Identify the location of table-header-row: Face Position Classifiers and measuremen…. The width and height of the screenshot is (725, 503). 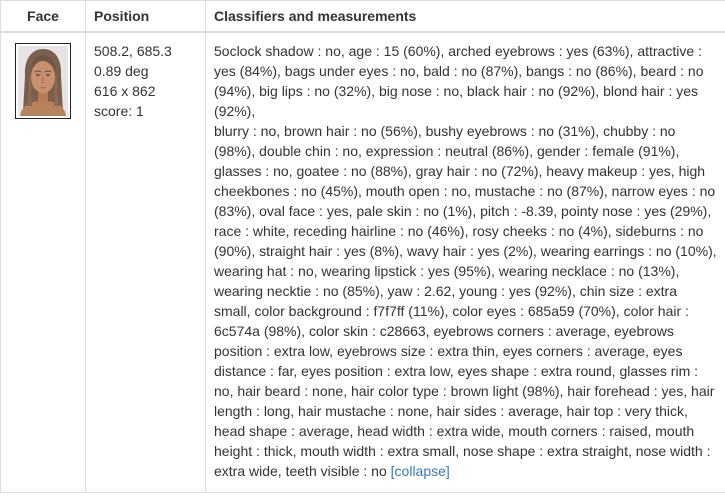
(362, 16).